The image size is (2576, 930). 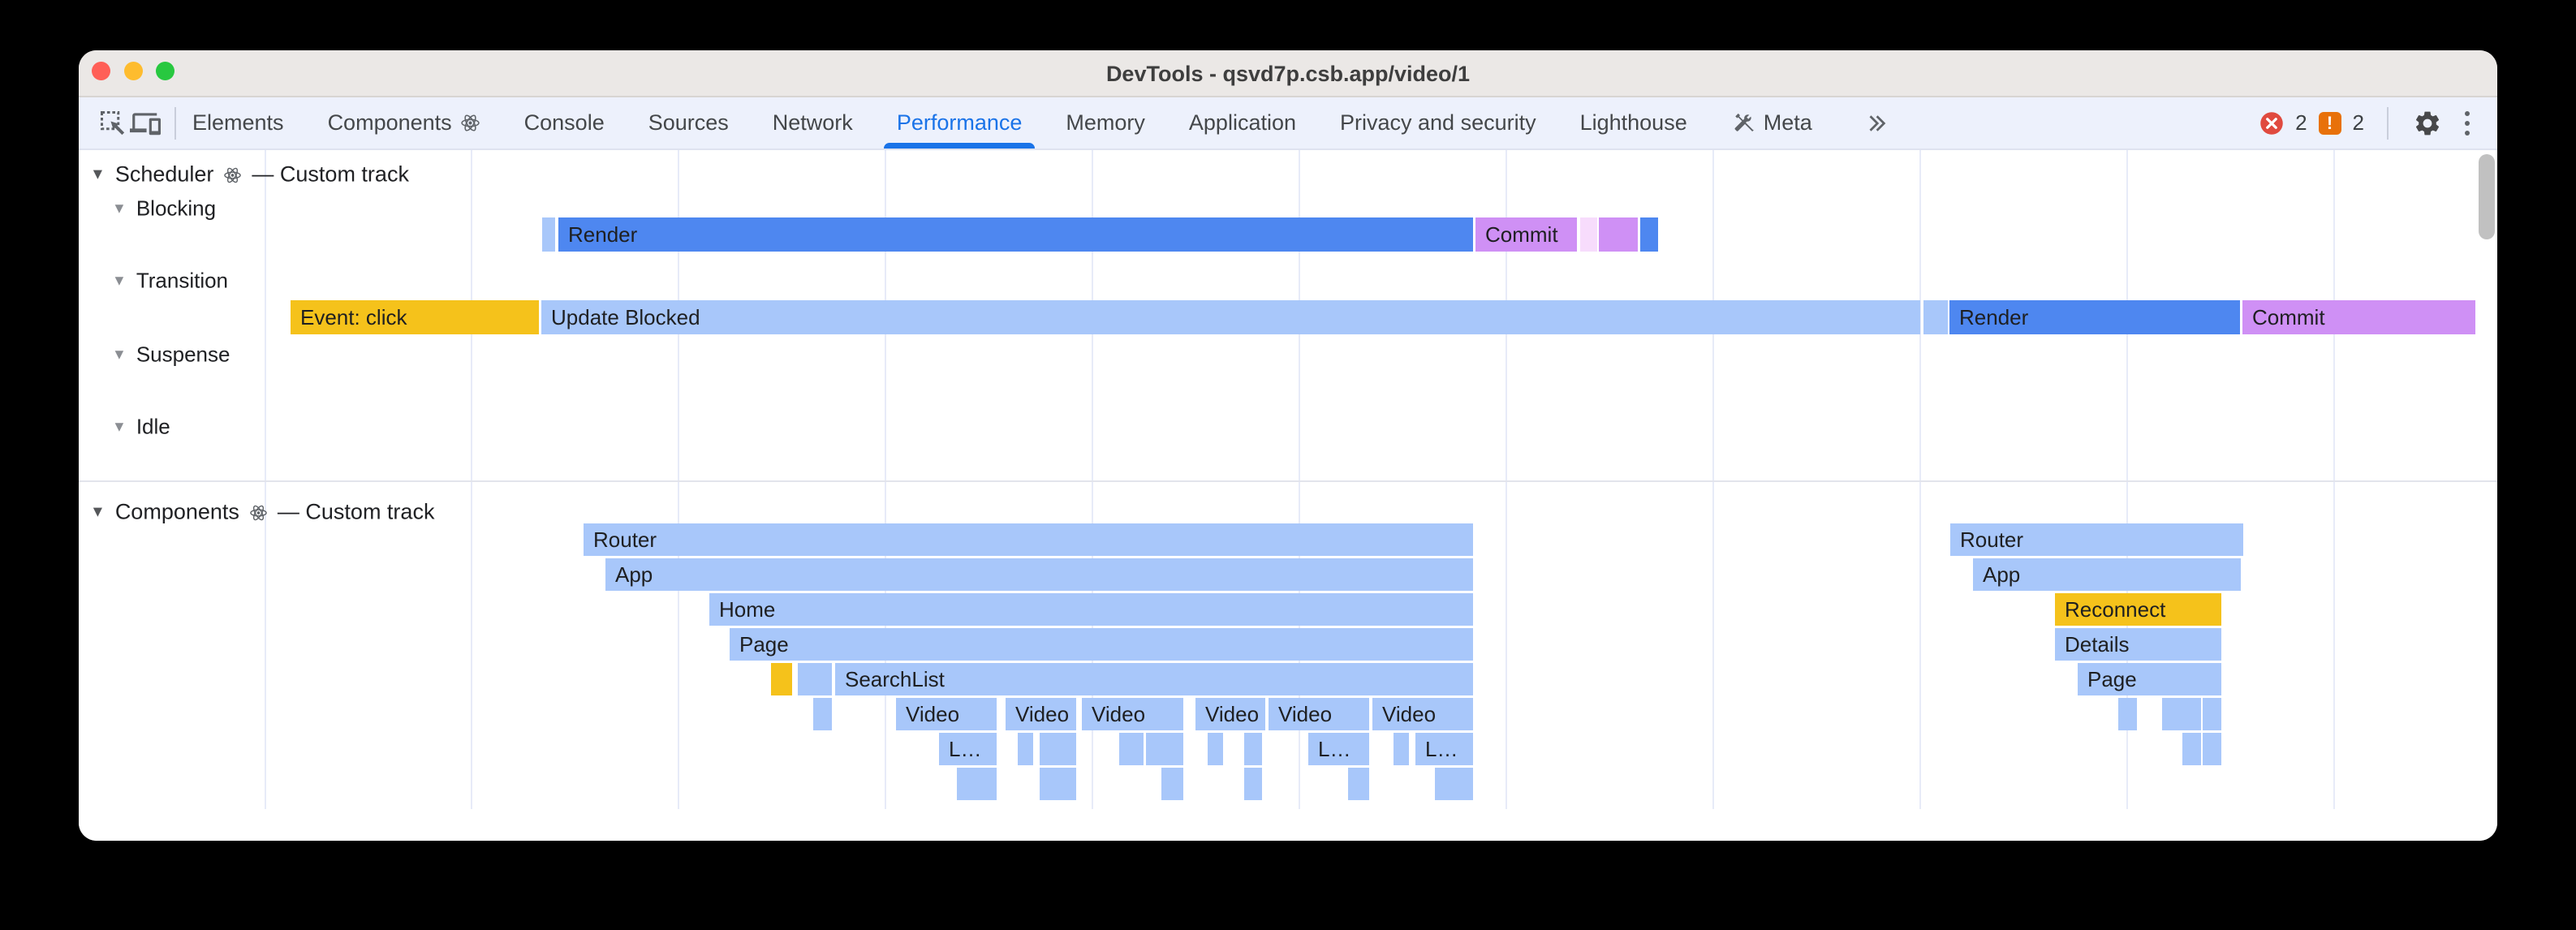 What do you see at coordinates (404, 123) in the screenshot?
I see `tab-components: Components` at bounding box center [404, 123].